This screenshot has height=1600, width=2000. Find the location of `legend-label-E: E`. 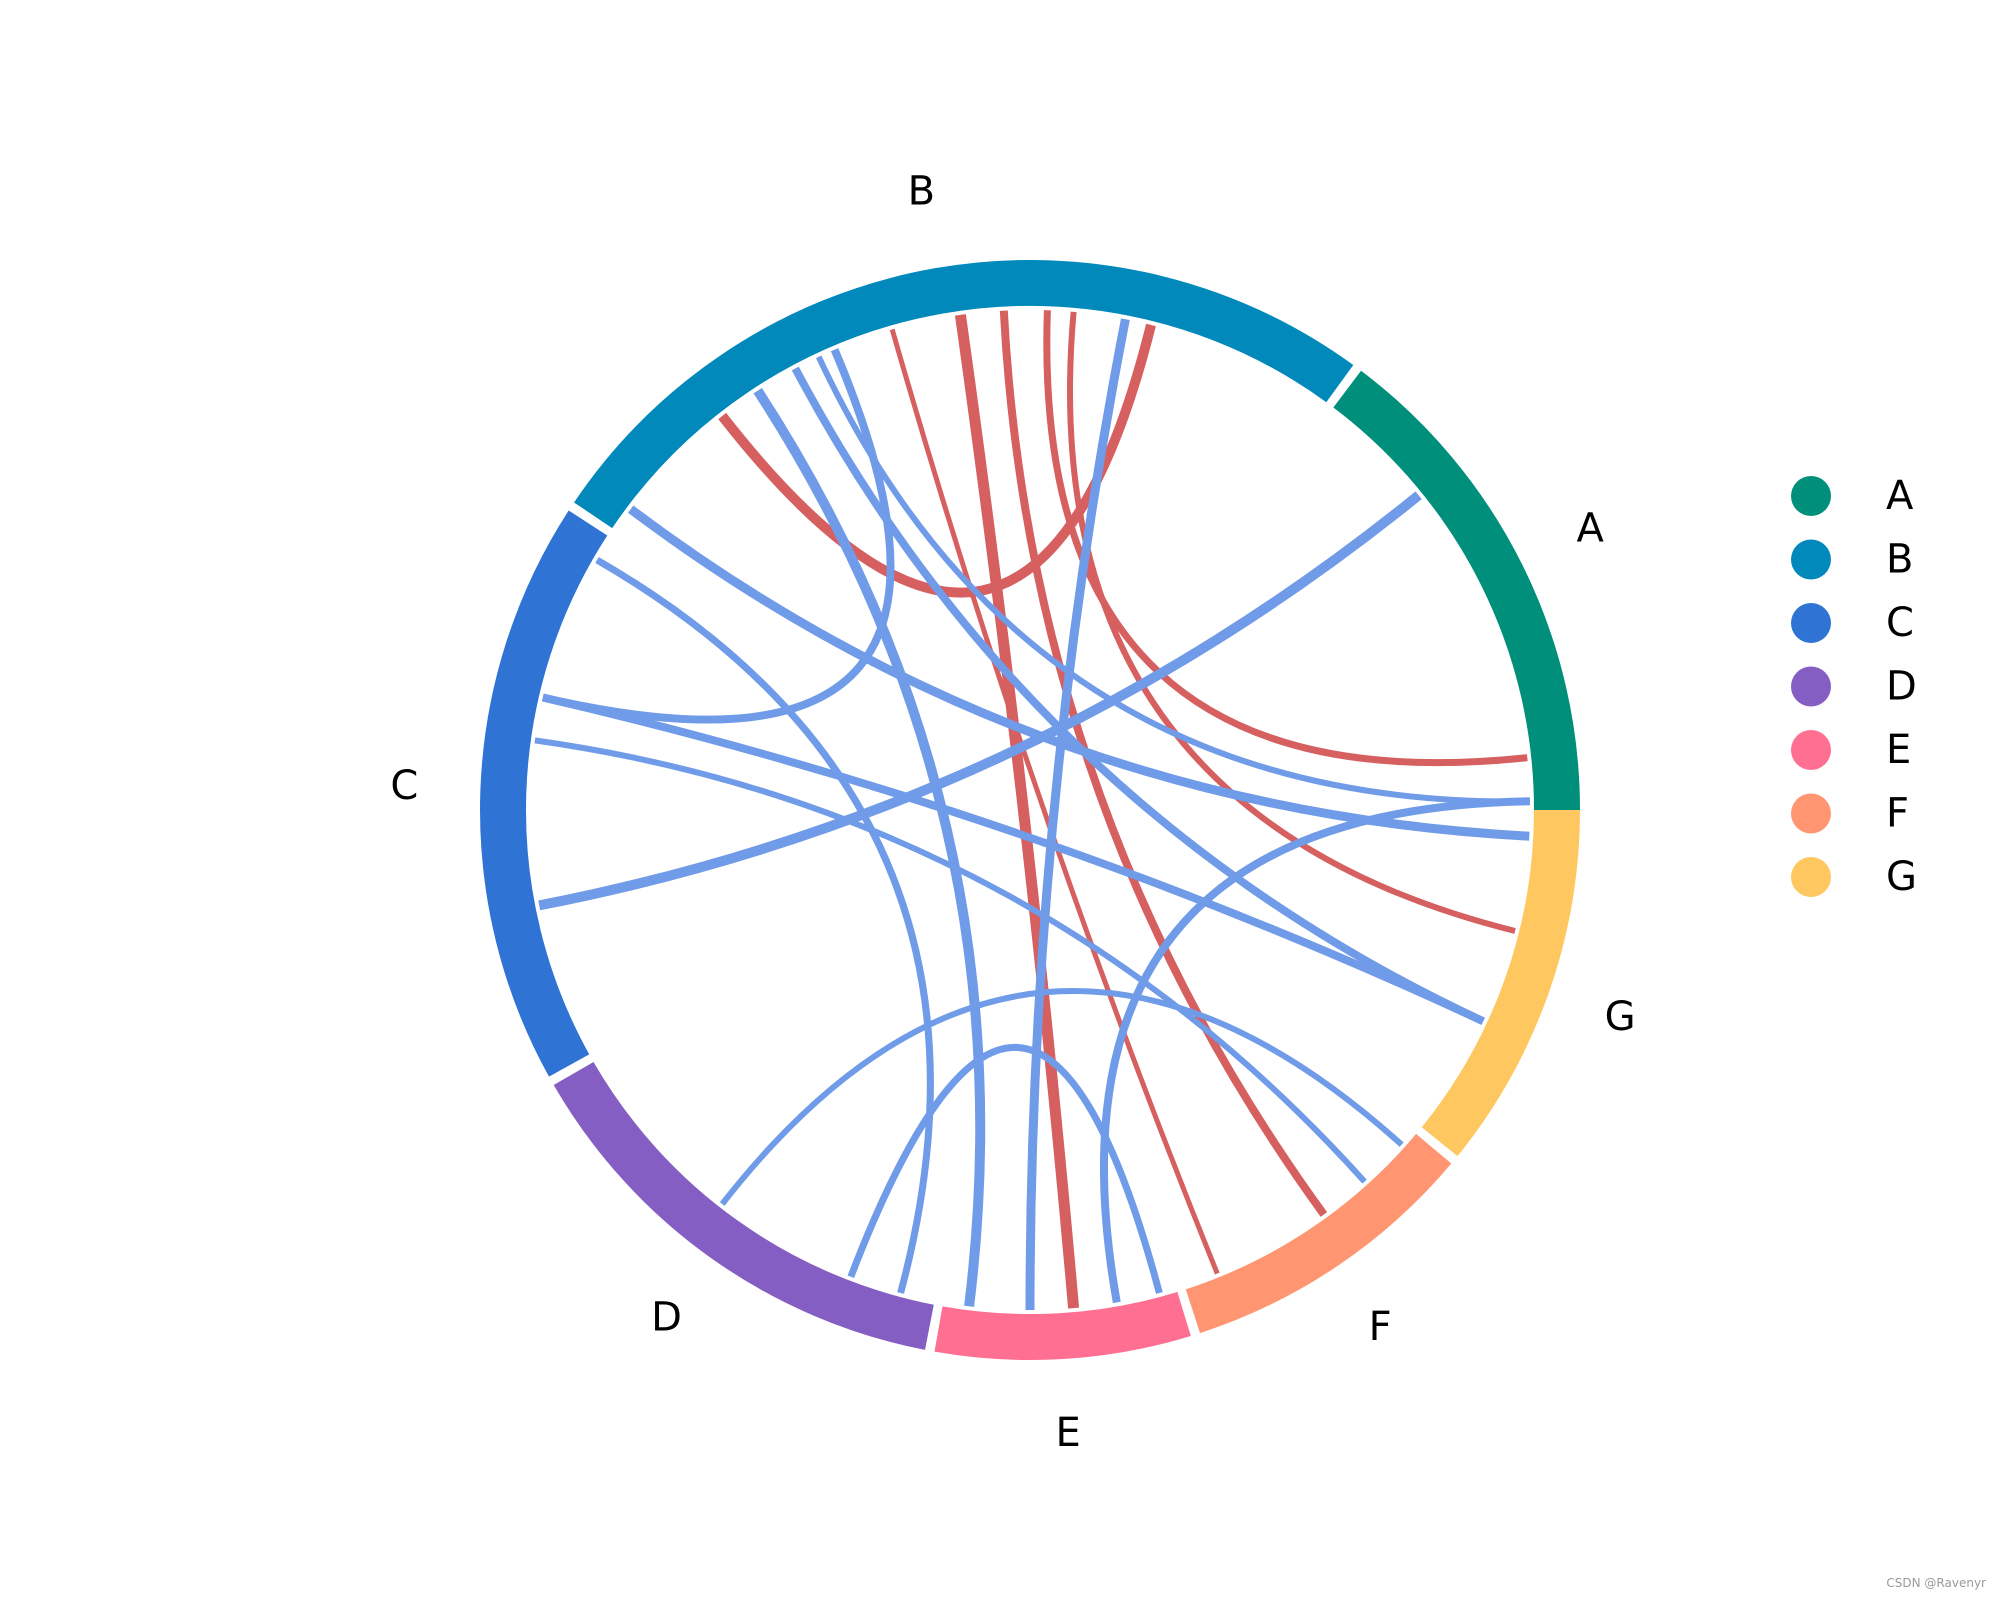

legend-label-E: E is located at coordinates (1898, 750).